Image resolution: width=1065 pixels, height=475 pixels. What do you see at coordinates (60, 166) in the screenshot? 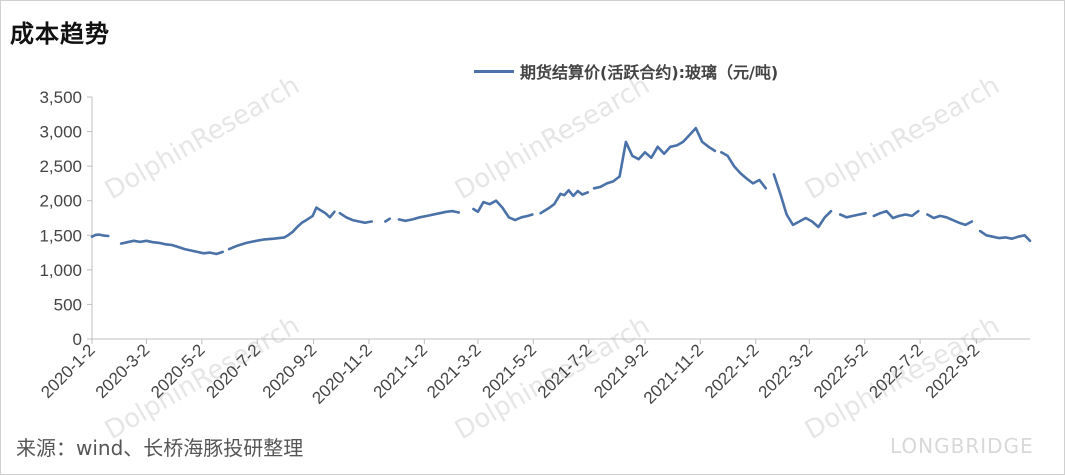
I see `y-tick-label: 2,500` at bounding box center [60, 166].